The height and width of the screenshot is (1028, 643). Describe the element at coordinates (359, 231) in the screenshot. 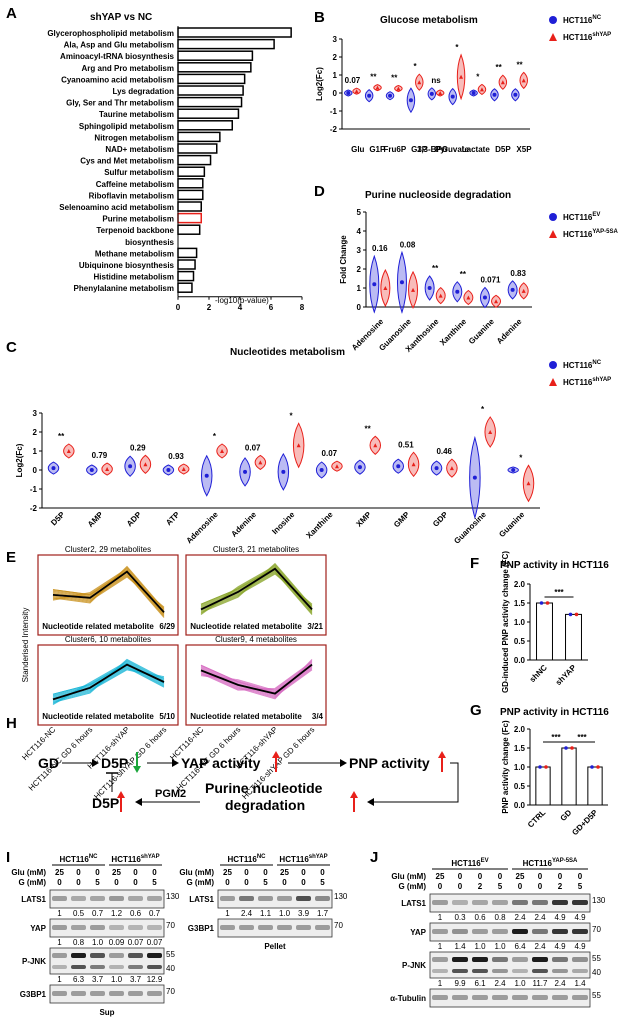

I see `y-tick-label: 4` at that location.